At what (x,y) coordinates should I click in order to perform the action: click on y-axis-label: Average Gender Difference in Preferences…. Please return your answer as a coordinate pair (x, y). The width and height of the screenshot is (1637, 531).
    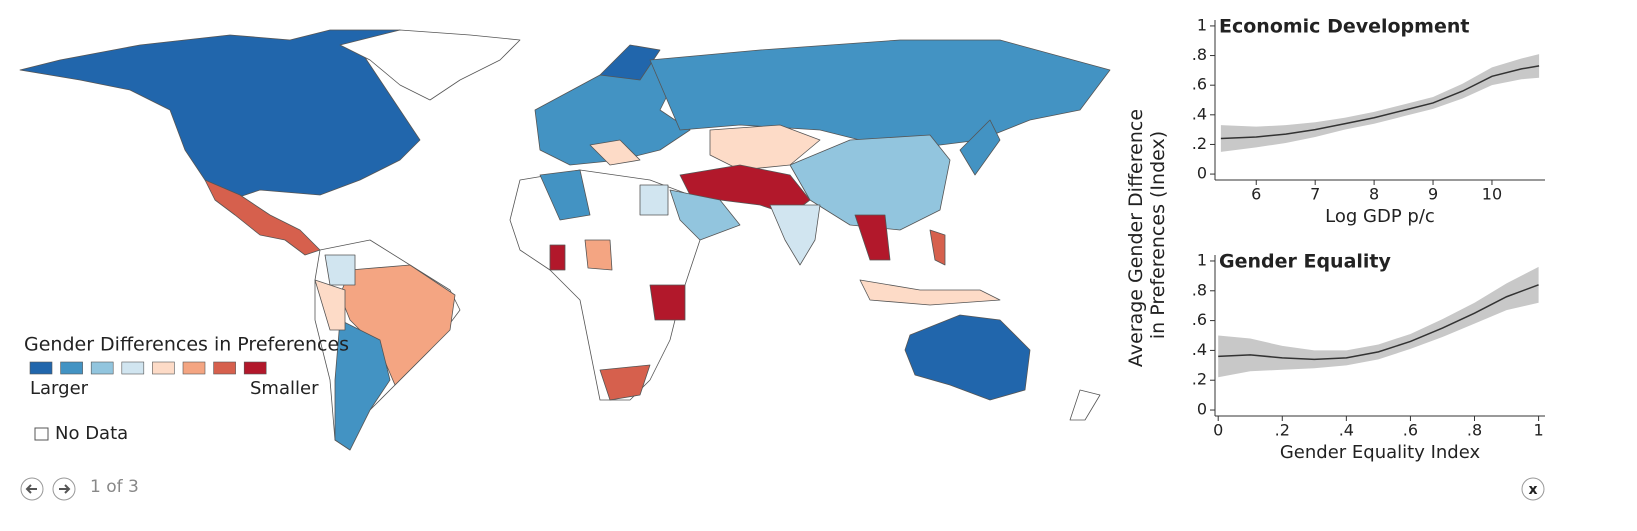
    Looking at the image, I should click on (1147, 235).